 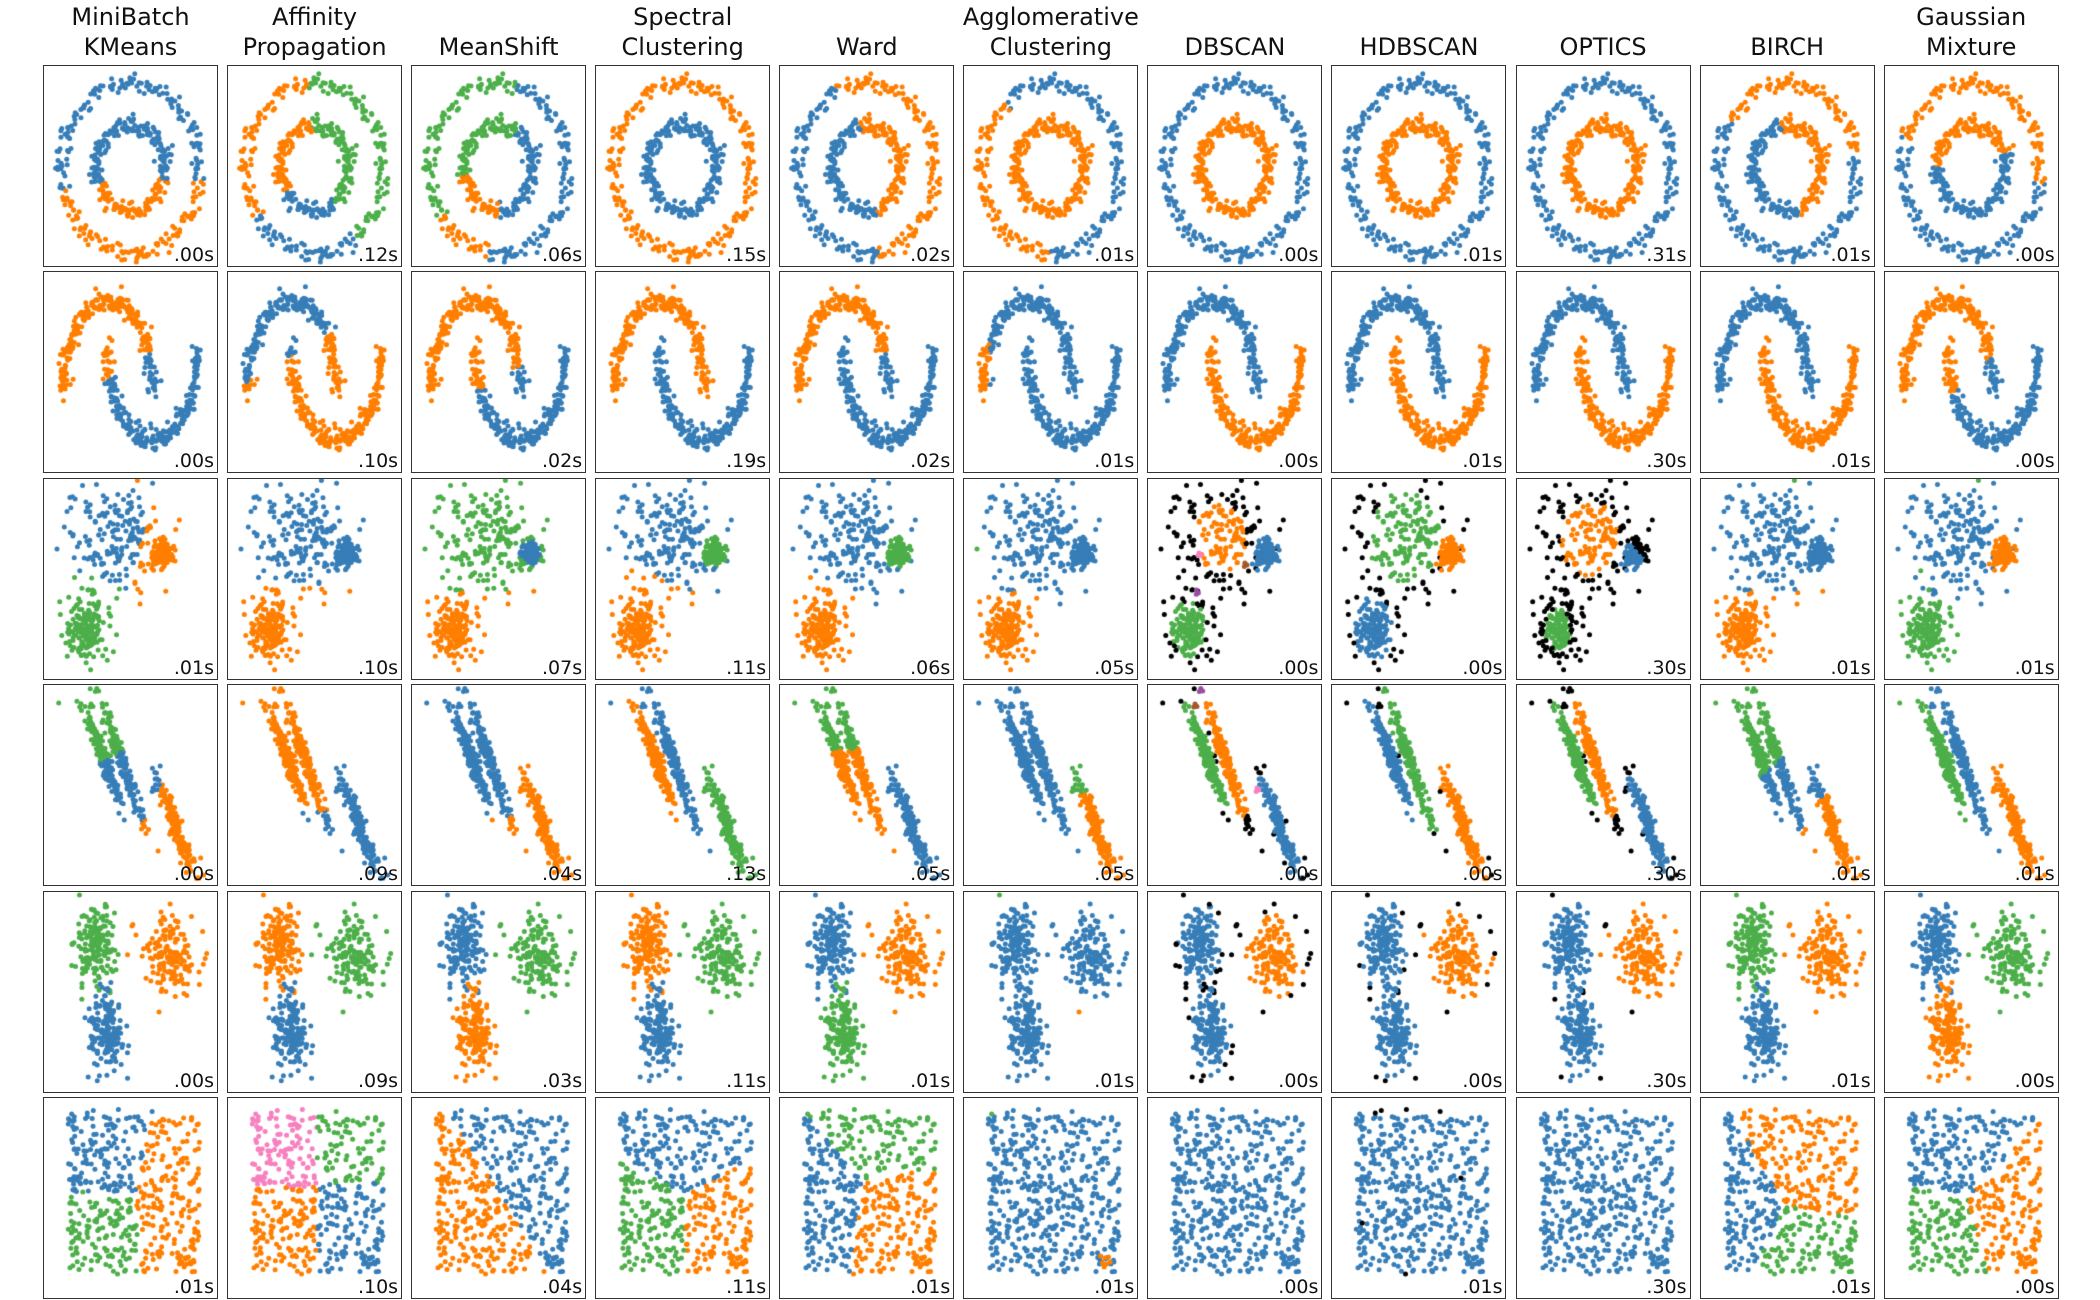 What do you see at coordinates (1971, 166) in the screenshot?
I see `subplot-r1c11: .00s` at bounding box center [1971, 166].